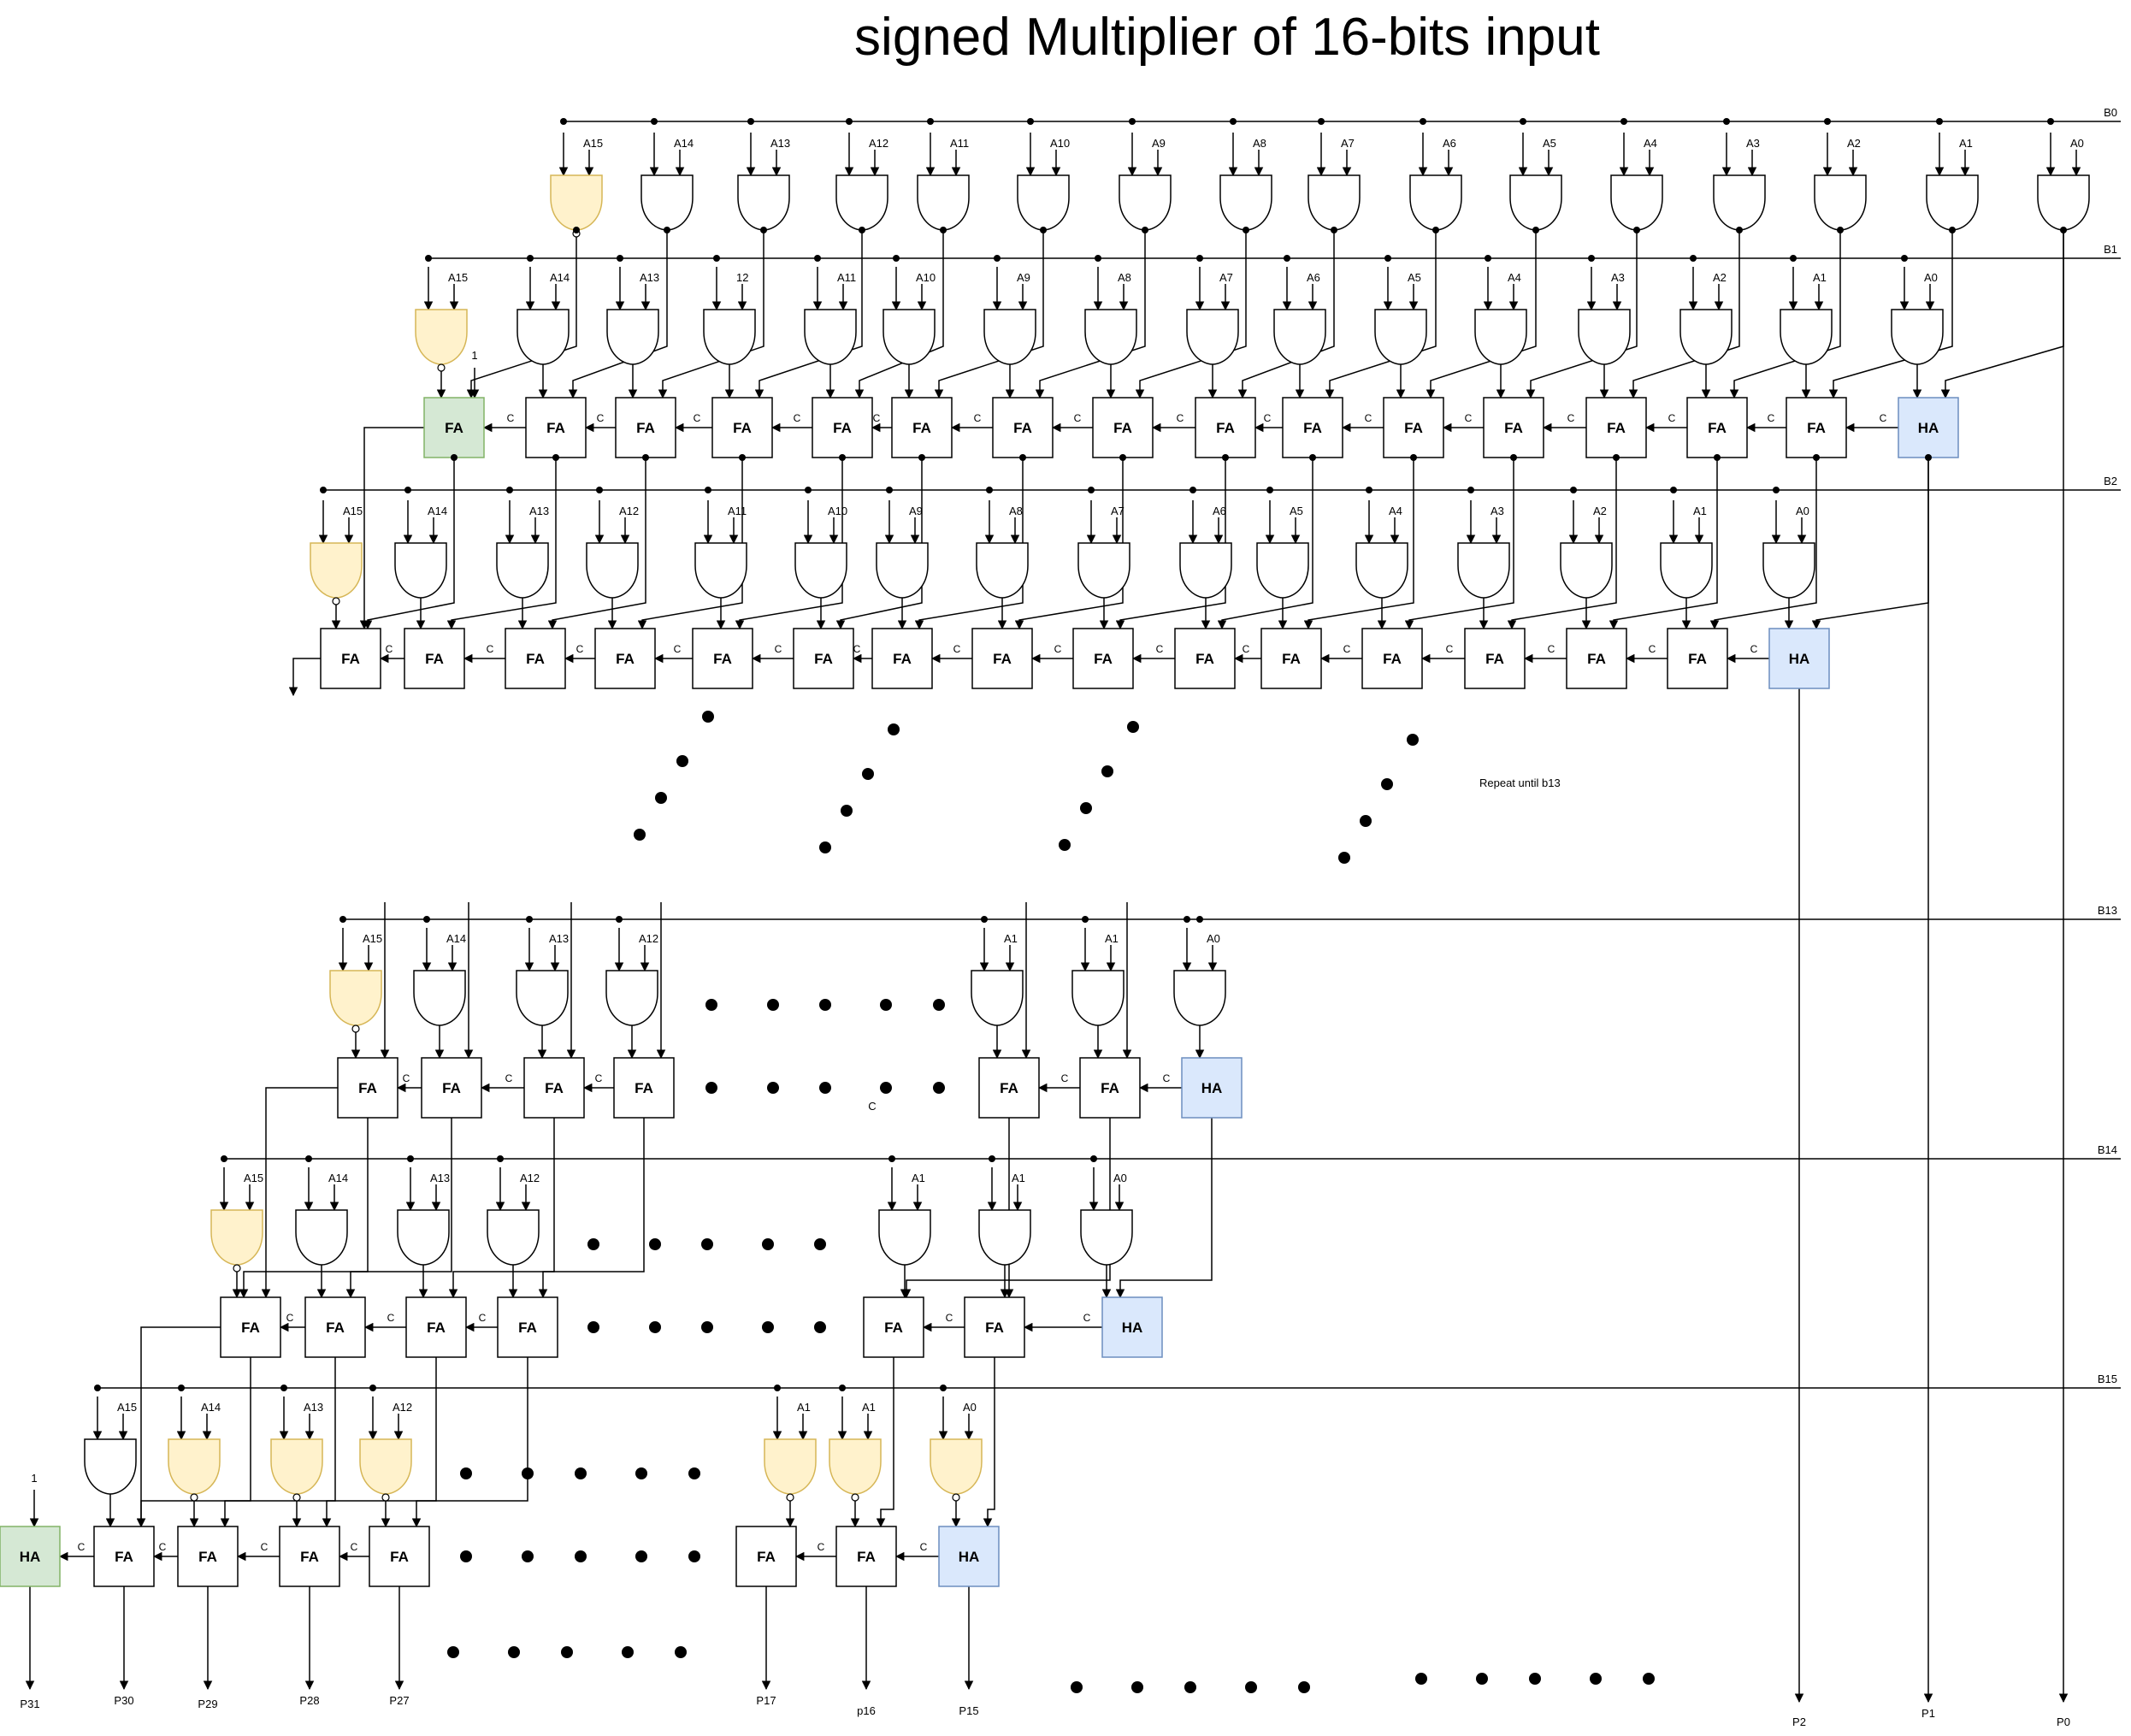 Image resolution: width=2131 pixels, height=1736 pixels. What do you see at coordinates (1449, 144) in the screenshot?
I see `gate-input-label: A6` at bounding box center [1449, 144].